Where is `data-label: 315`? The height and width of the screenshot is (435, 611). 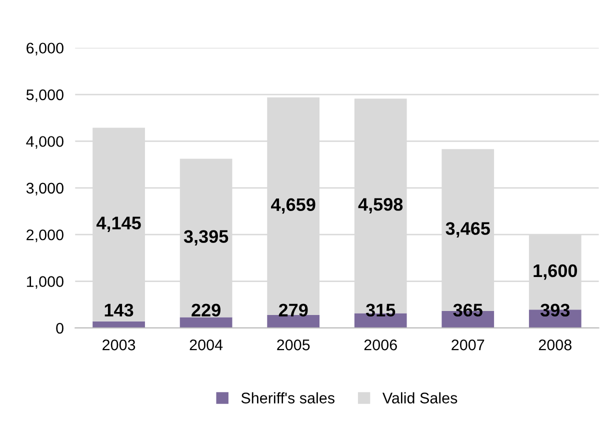
data-label: 315 is located at coordinates (381, 310).